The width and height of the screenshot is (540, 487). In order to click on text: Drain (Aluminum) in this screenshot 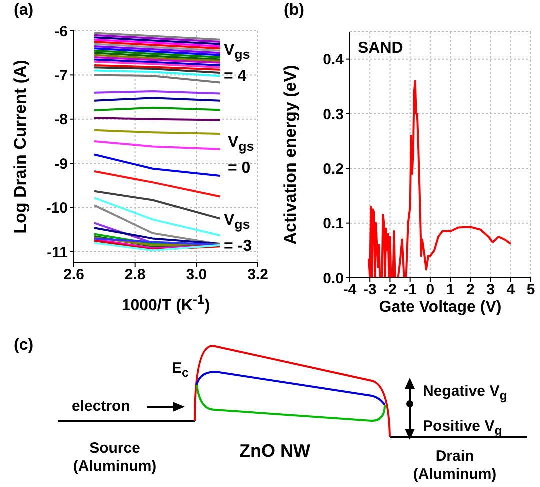, I will do `click(455, 466)`.